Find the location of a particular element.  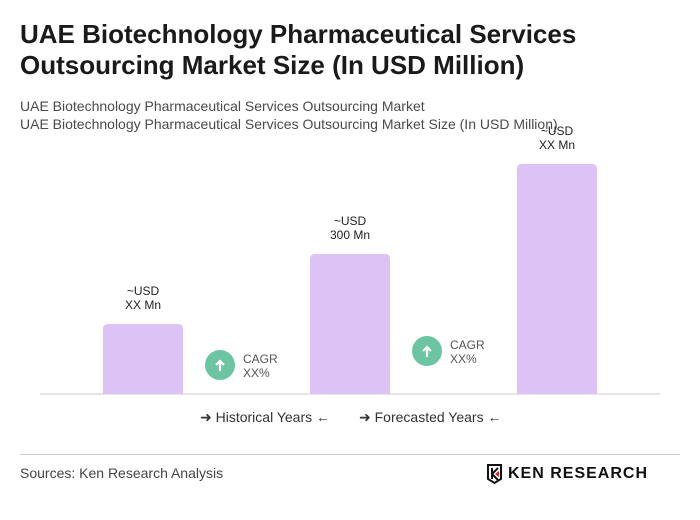

logo-icon is located at coordinates (494, 474).